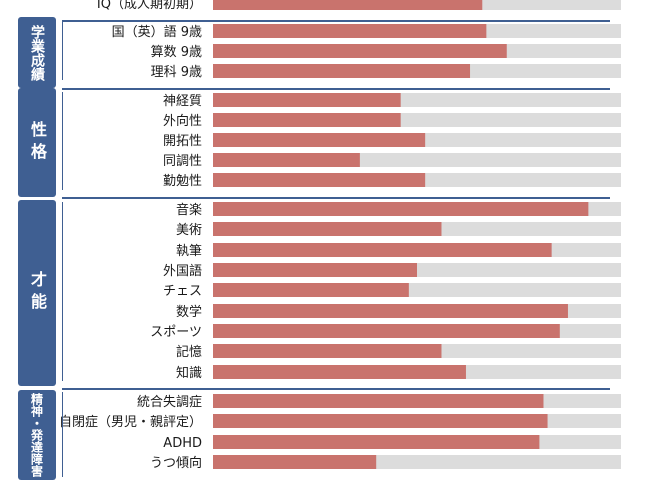  What do you see at coordinates (157, 32) in the screenshot?
I see `bar-label: 国（英）語 9歳` at bounding box center [157, 32].